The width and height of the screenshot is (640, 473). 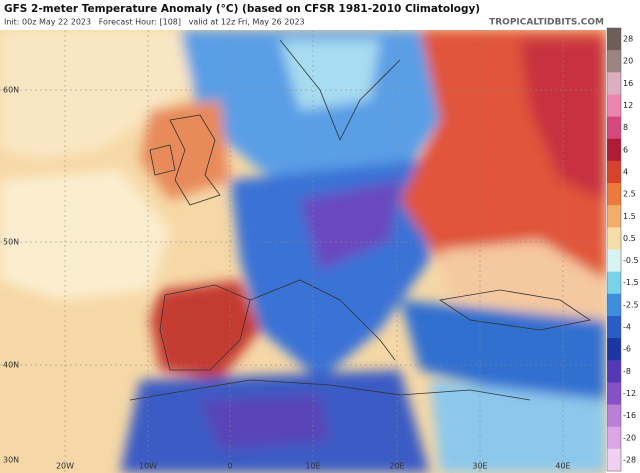 What do you see at coordinates (628, 105) in the screenshot?
I see `colorbar-label: 12` at bounding box center [628, 105].